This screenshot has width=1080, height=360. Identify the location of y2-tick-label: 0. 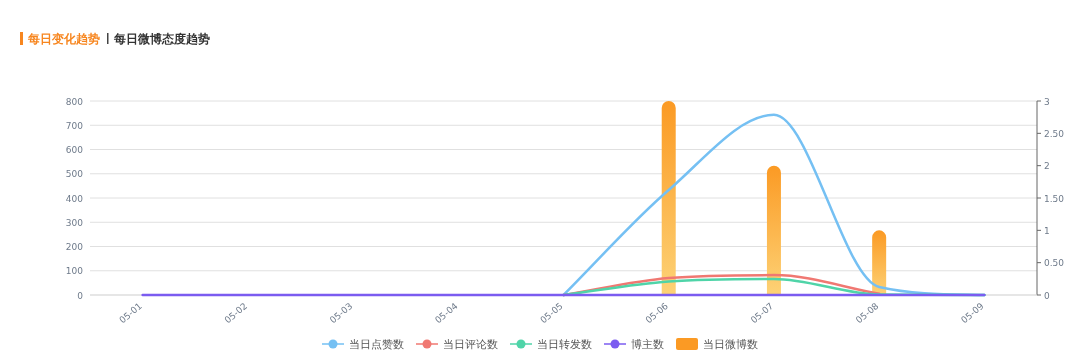
(1047, 295).